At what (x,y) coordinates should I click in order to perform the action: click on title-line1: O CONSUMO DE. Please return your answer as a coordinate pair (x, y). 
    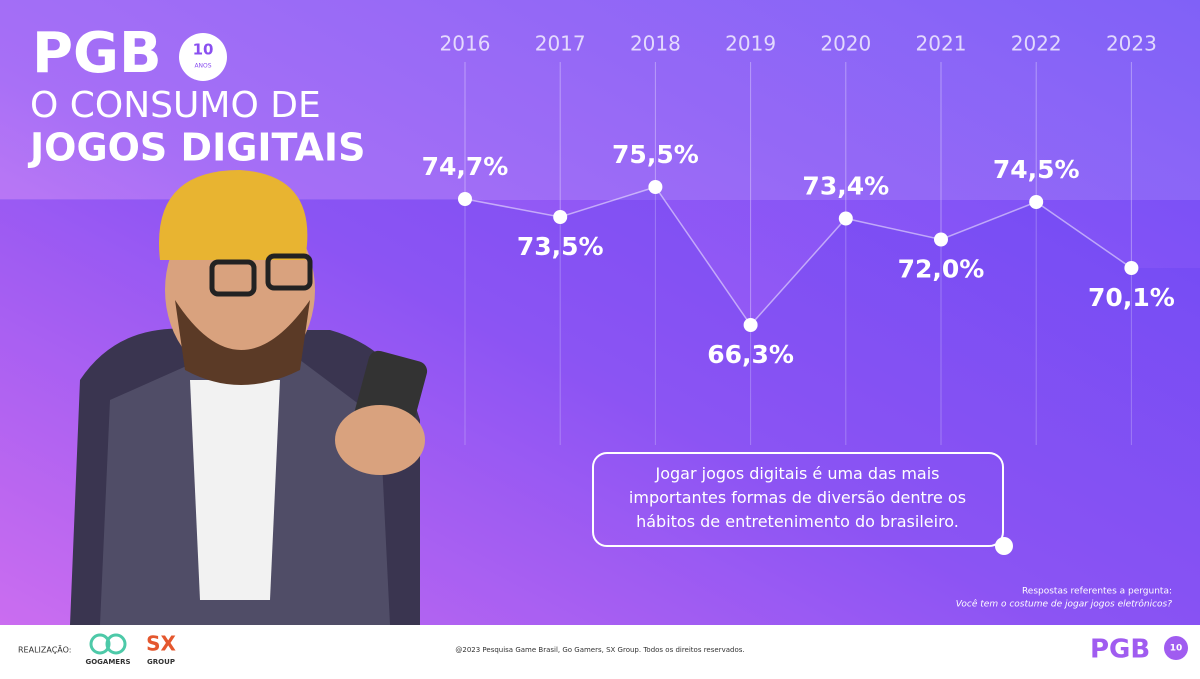
    Looking at the image, I should click on (175, 105).